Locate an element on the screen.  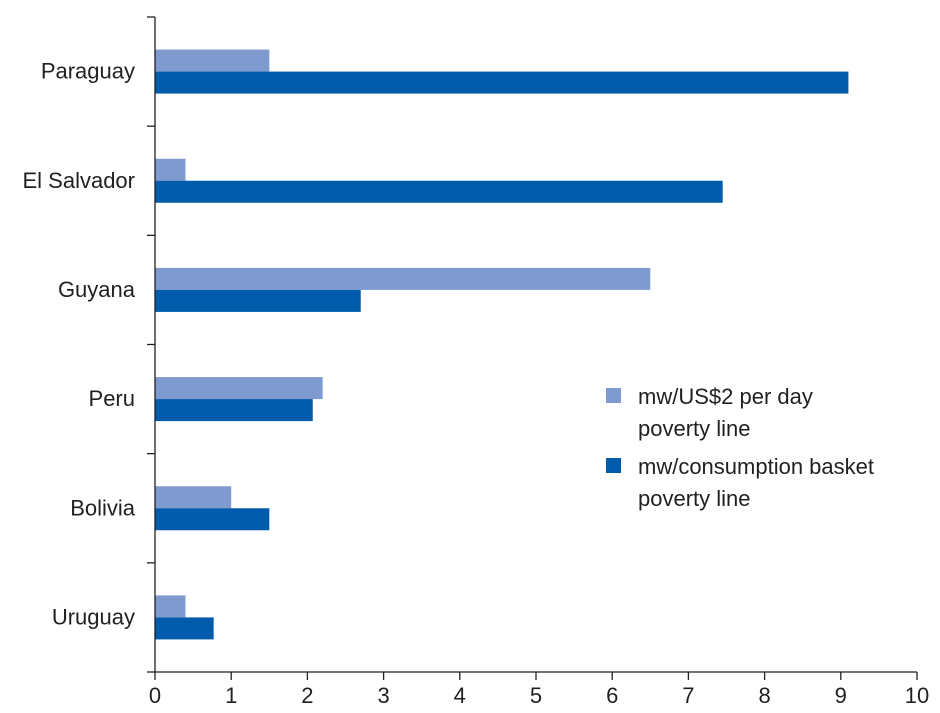
x-tick-label: 6 is located at coordinates (612, 695).